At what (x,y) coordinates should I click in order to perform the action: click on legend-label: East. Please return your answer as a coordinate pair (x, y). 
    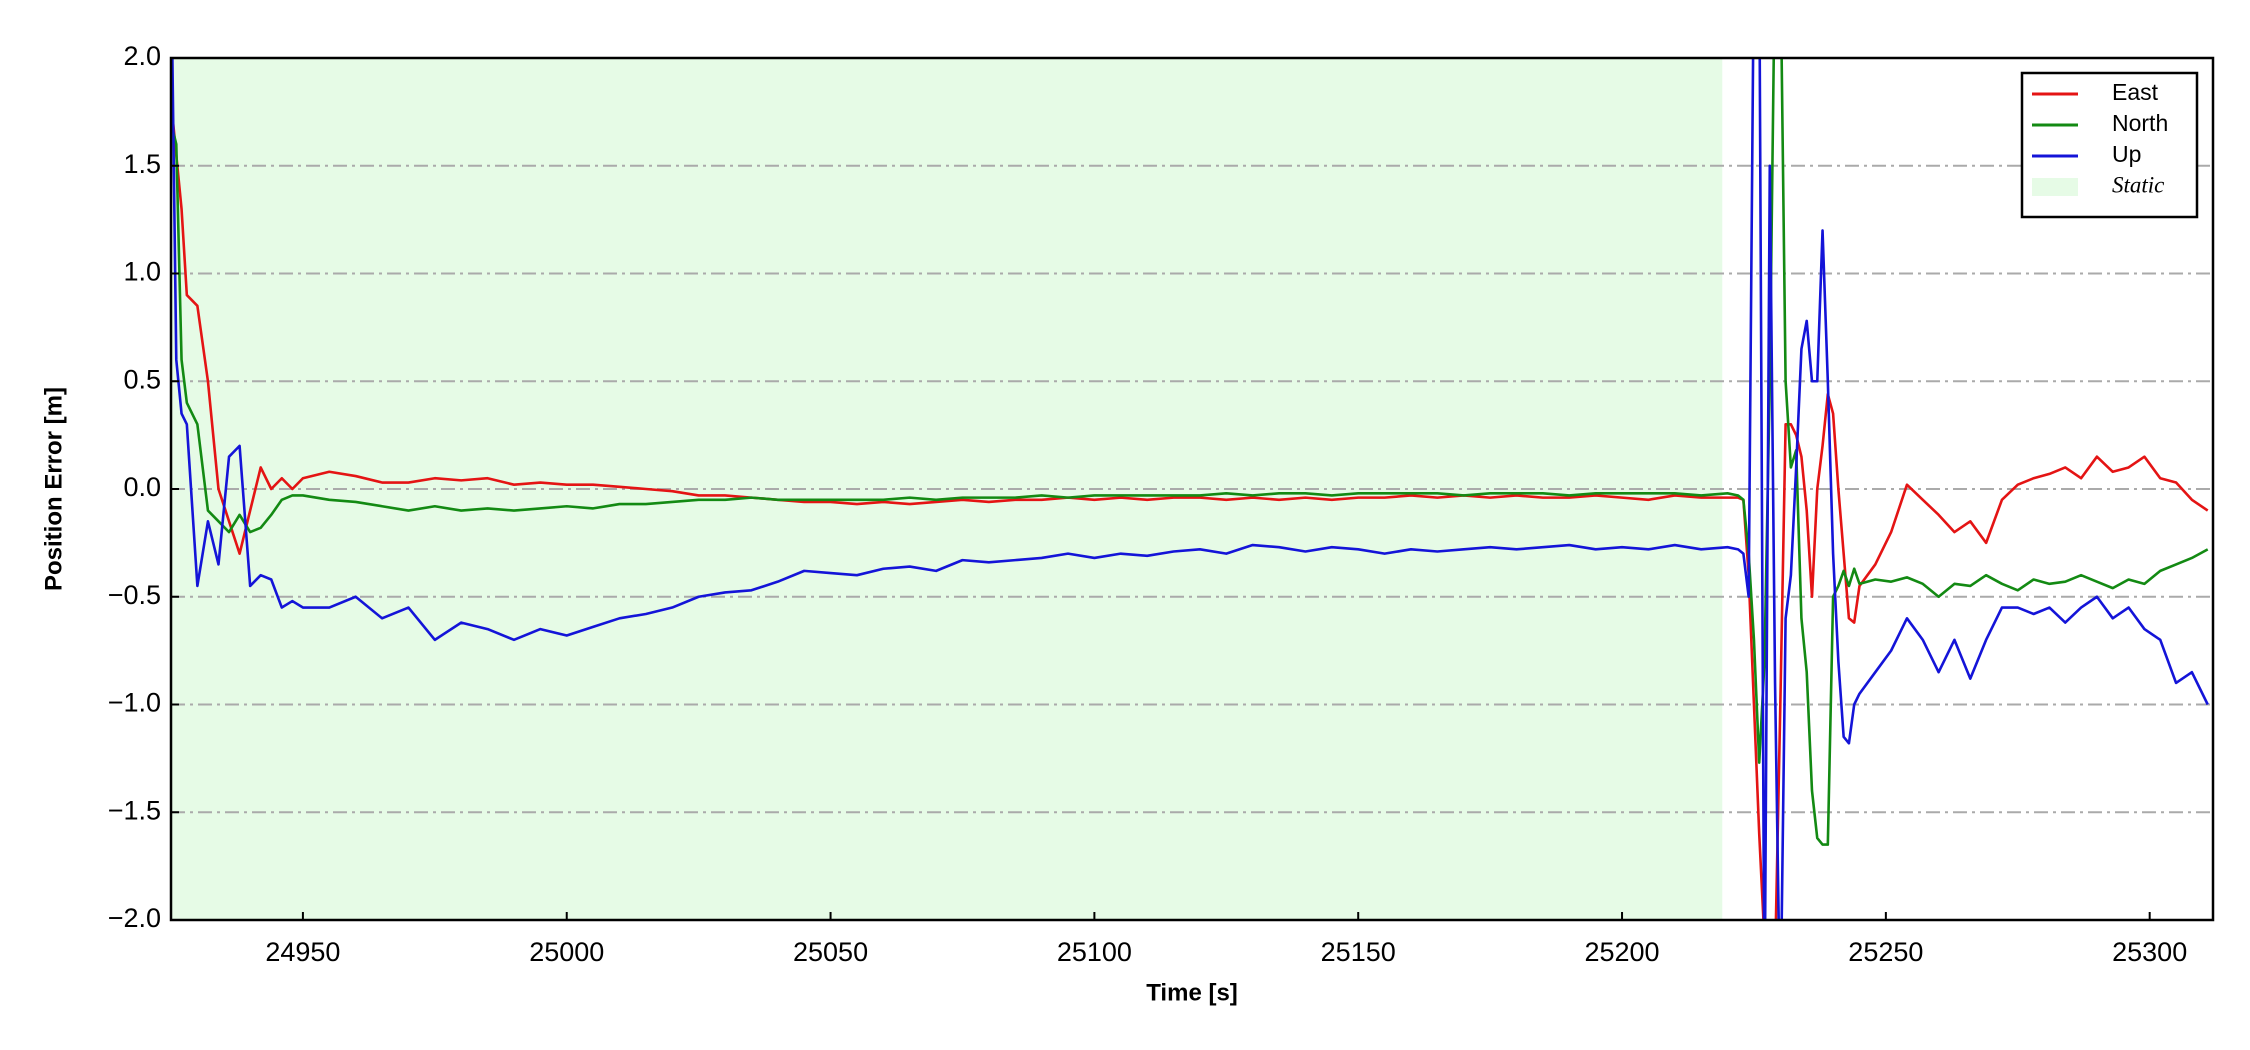
    Looking at the image, I should click on (2135, 92).